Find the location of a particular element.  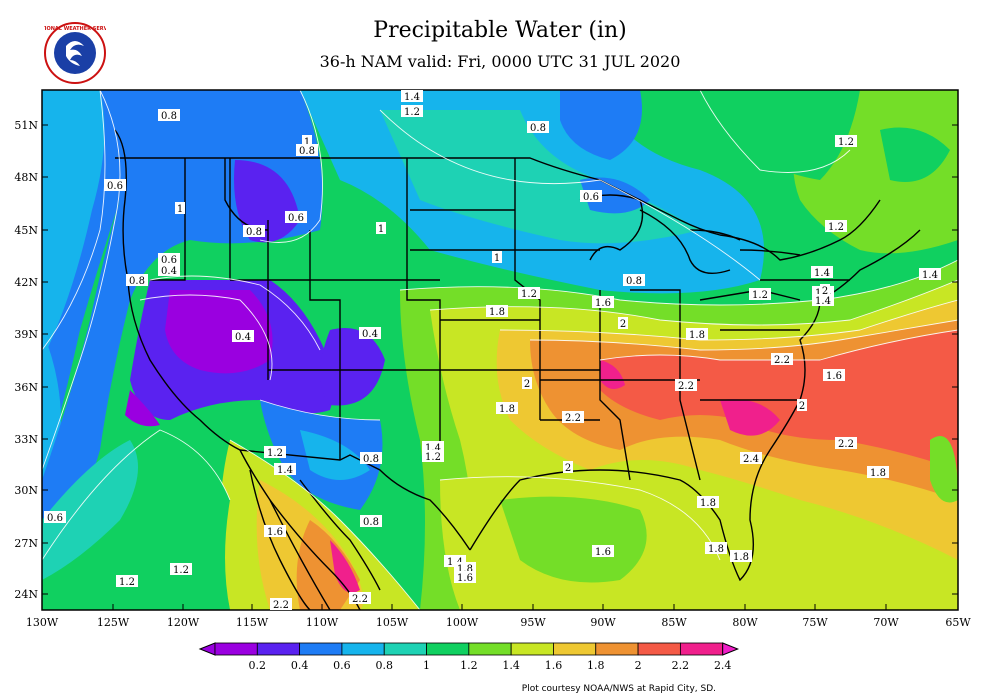

lon-tick-label: 90W is located at coordinates (603, 622).